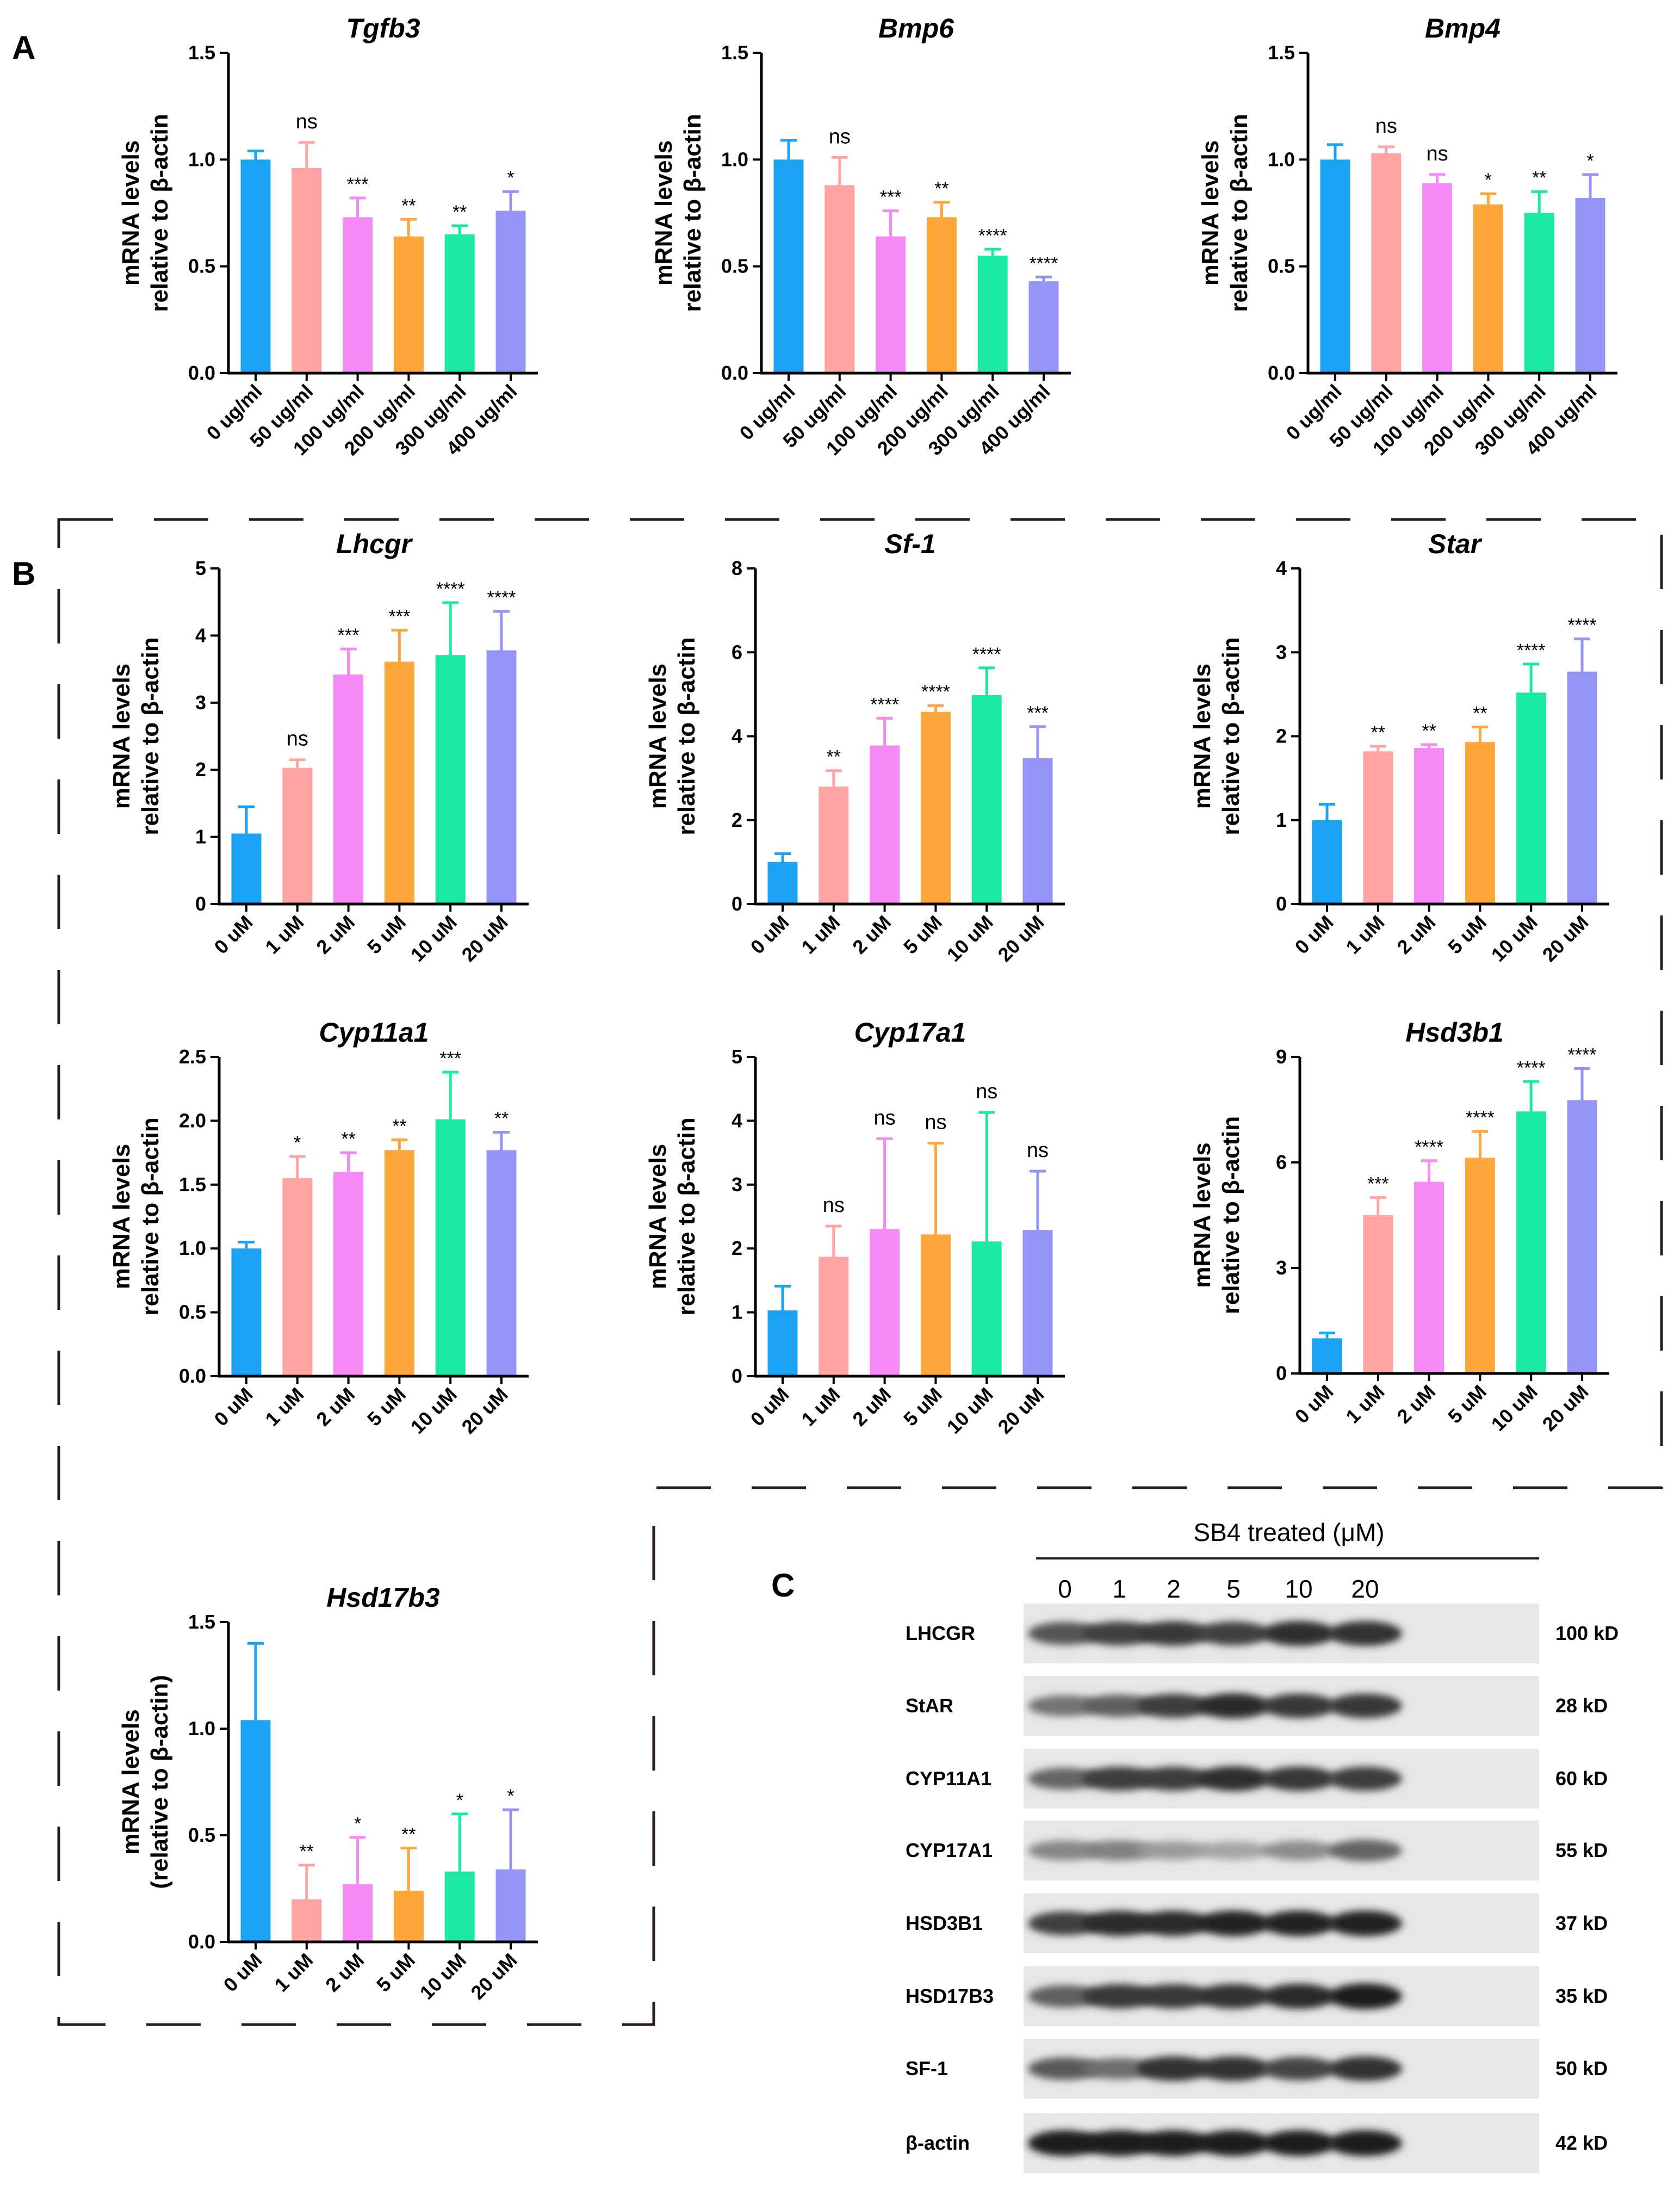  I want to click on blot-size-label: 60 kD, so click(1581, 1778).